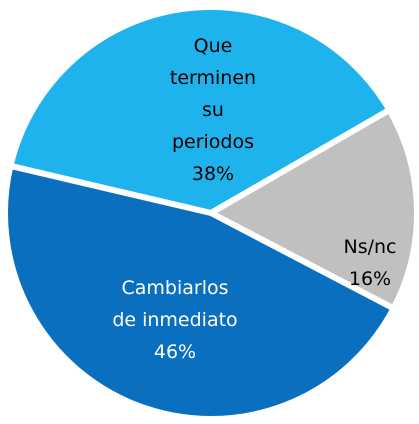 The image size is (419, 424). I want to click on value-label: 16%, so click(370, 279).